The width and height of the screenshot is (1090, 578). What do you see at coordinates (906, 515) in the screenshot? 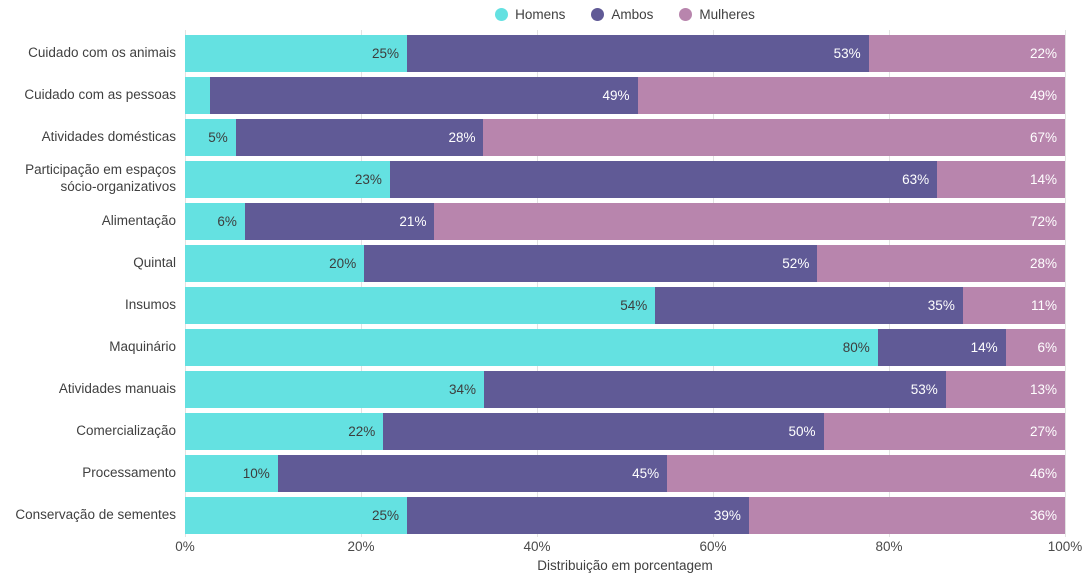
I see `bar-segment-mulheres: 36%` at bounding box center [906, 515].